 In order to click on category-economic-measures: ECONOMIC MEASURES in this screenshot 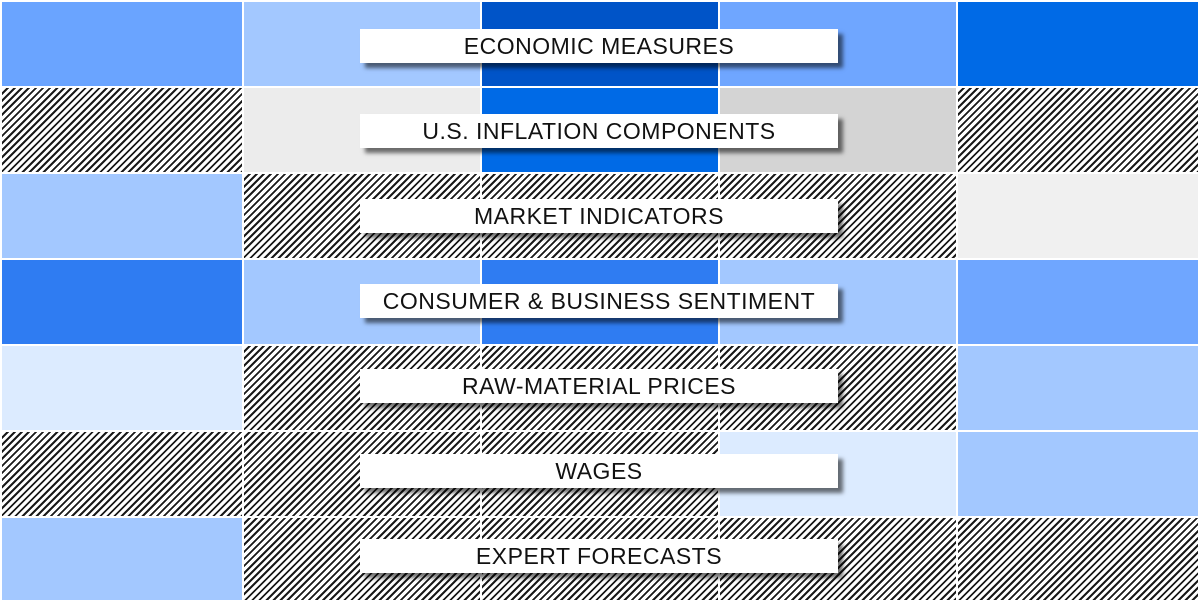, I will do `click(599, 46)`.